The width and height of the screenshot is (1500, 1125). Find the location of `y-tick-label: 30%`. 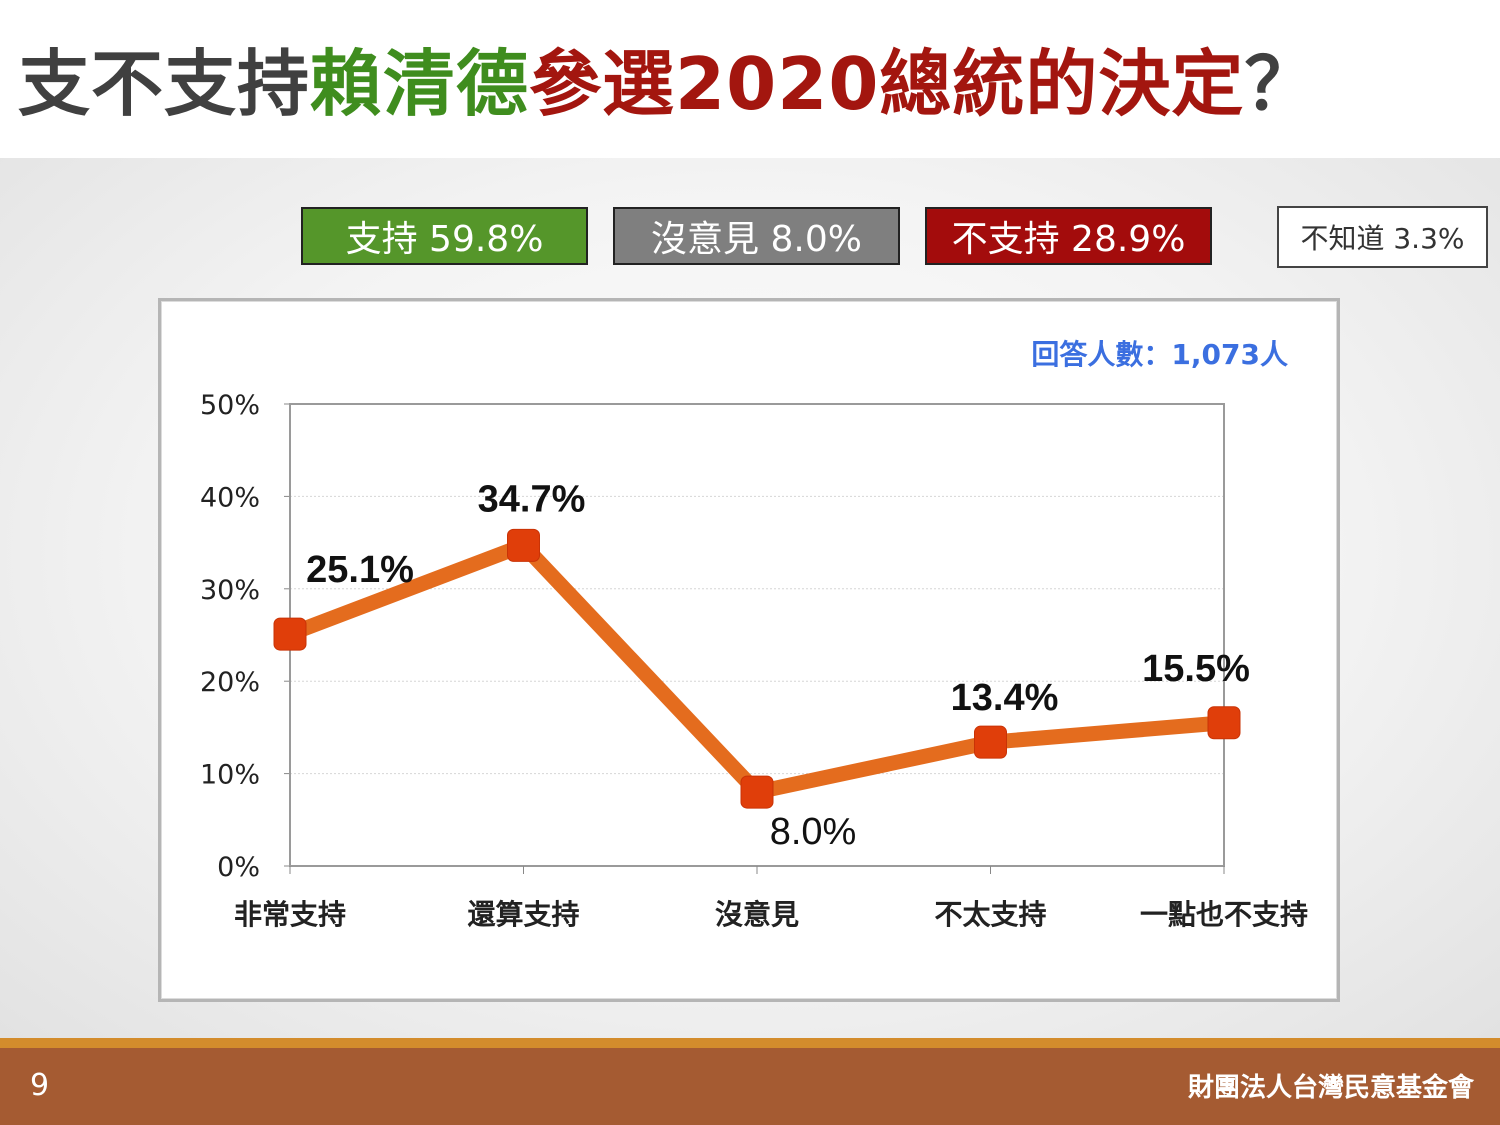

y-tick-label: 30% is located at coordinates (230, 590).